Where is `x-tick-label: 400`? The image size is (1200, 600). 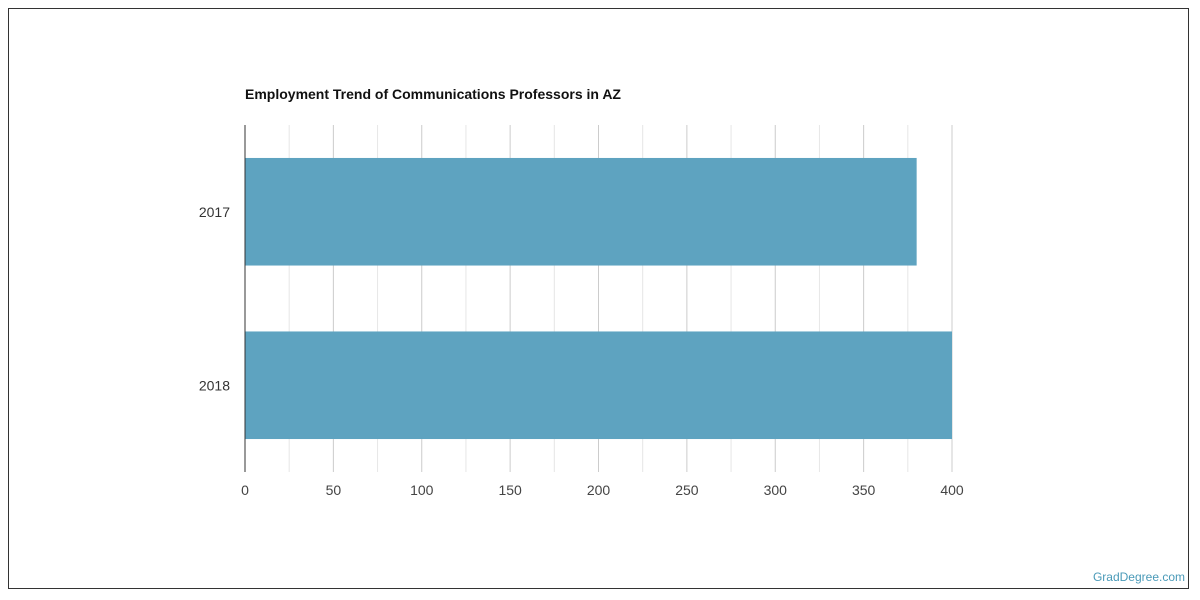 x-tick-label: 400 is located at coordinates (952, 490).